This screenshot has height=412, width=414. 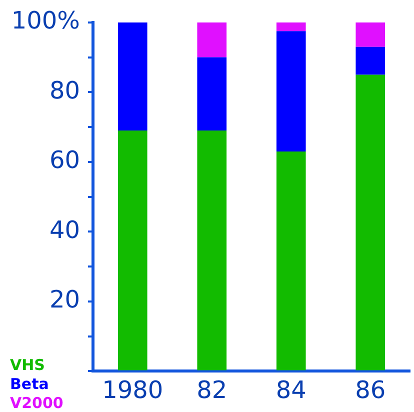 What do you see at coordinates (37, 403) in the screenshot?
I see `text: V2000` at bounding box center [37, 403].